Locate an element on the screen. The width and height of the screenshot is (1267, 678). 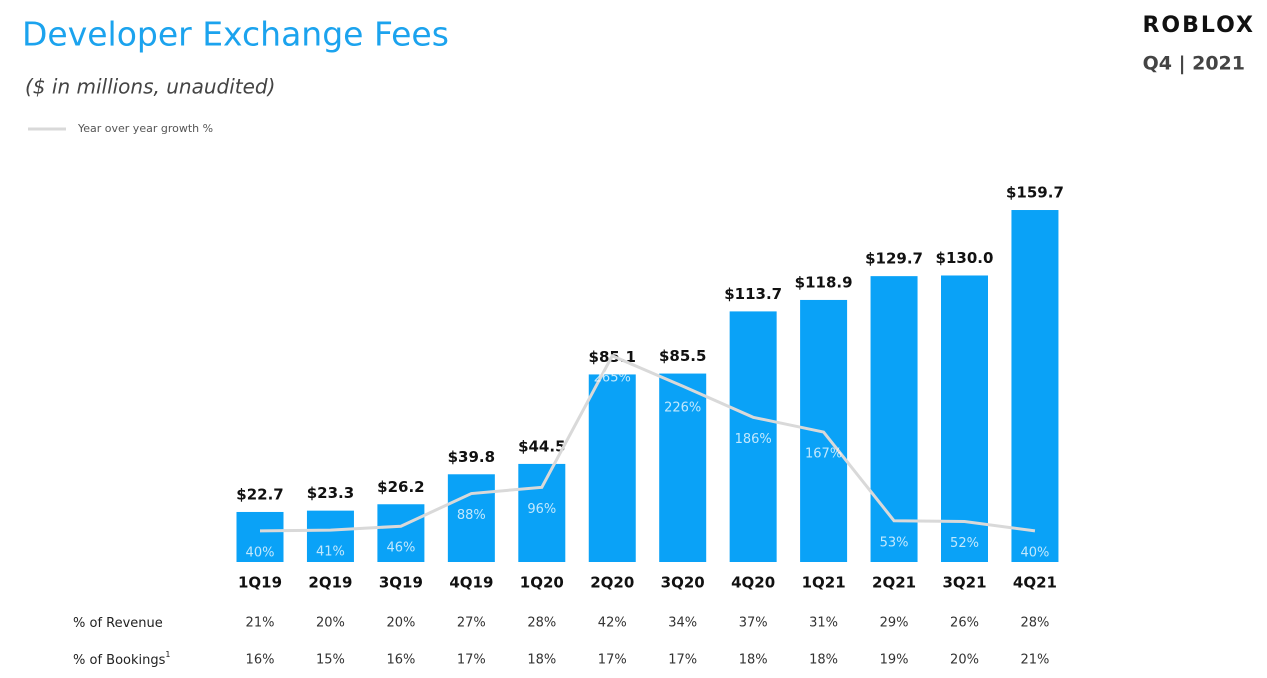
table-cell: 26% is located at coordinates (964, 623).